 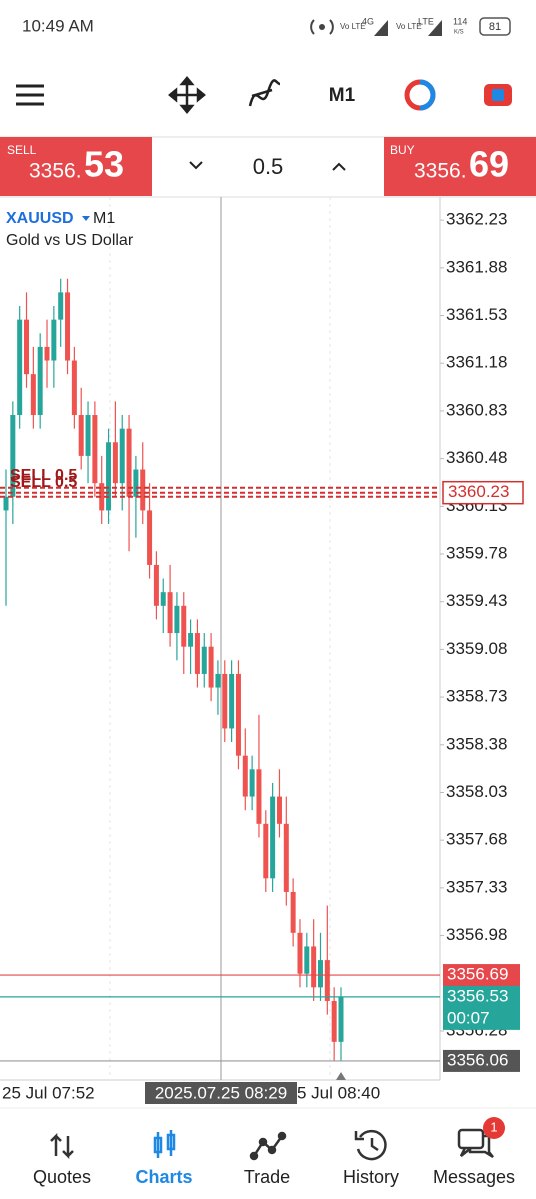 I want to click on ask-box, so click(x=481, y=975).